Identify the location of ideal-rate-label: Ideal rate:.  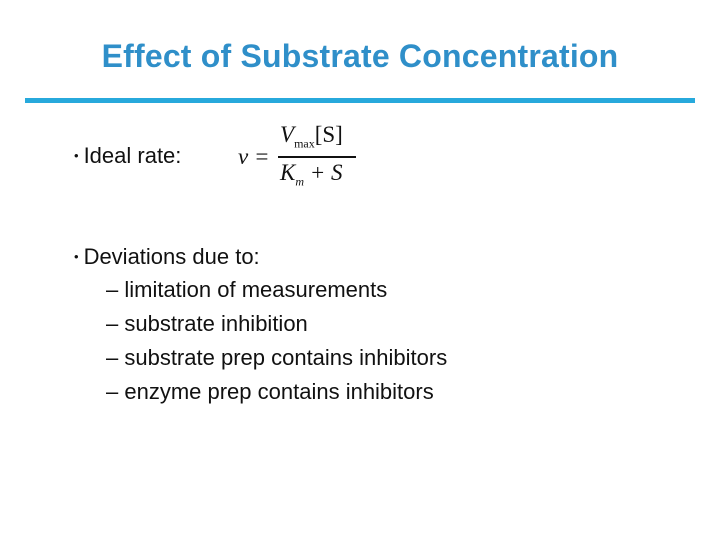
(132, 155).